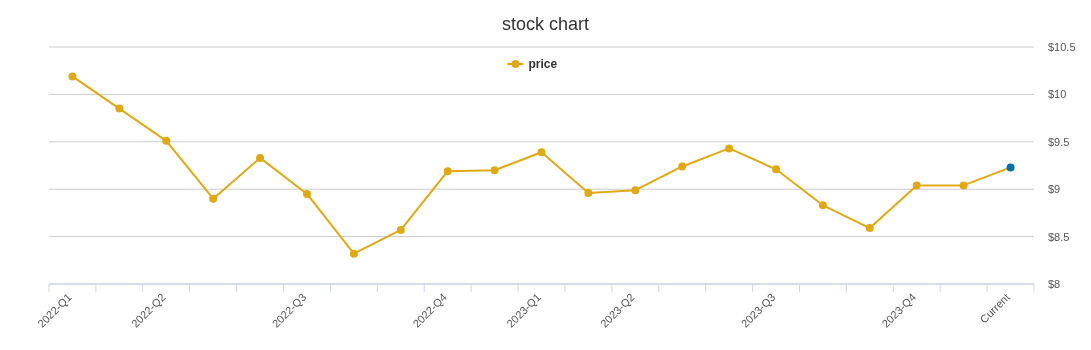 This screenshot has width=1091, height=350. Describe the element at coordinates (1059, 141) in the screenshot. I see `y-tick-label: $9.5` at that location.